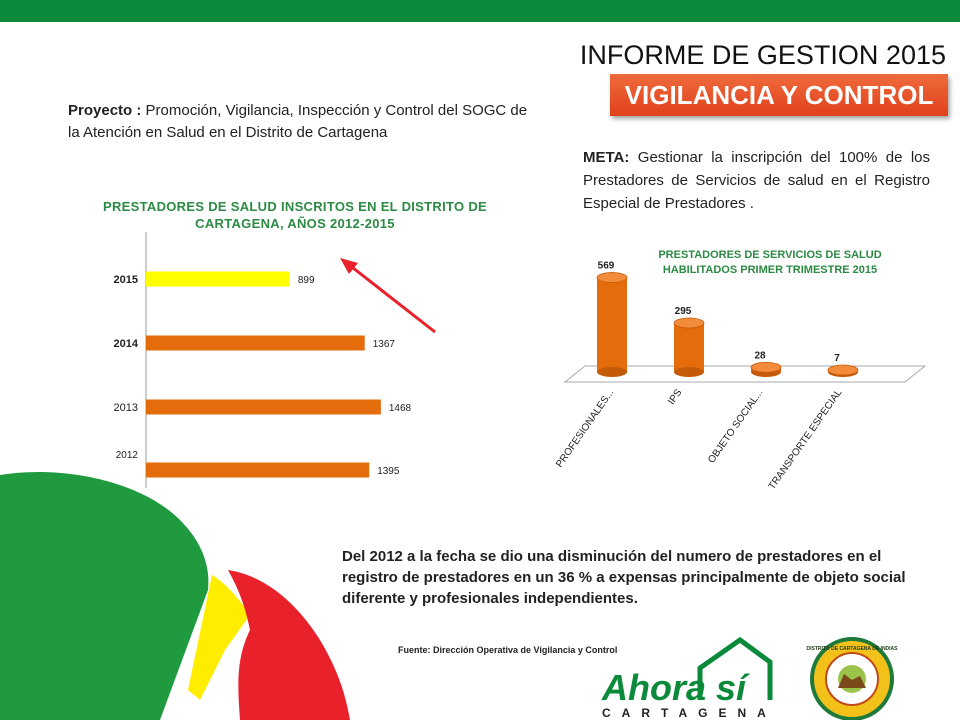  What do you see at coordinates (779, 95) in the screenshot?
I see `section-banner: VIGILANCIA Y CONTROL` at bounding box center [779, 95].